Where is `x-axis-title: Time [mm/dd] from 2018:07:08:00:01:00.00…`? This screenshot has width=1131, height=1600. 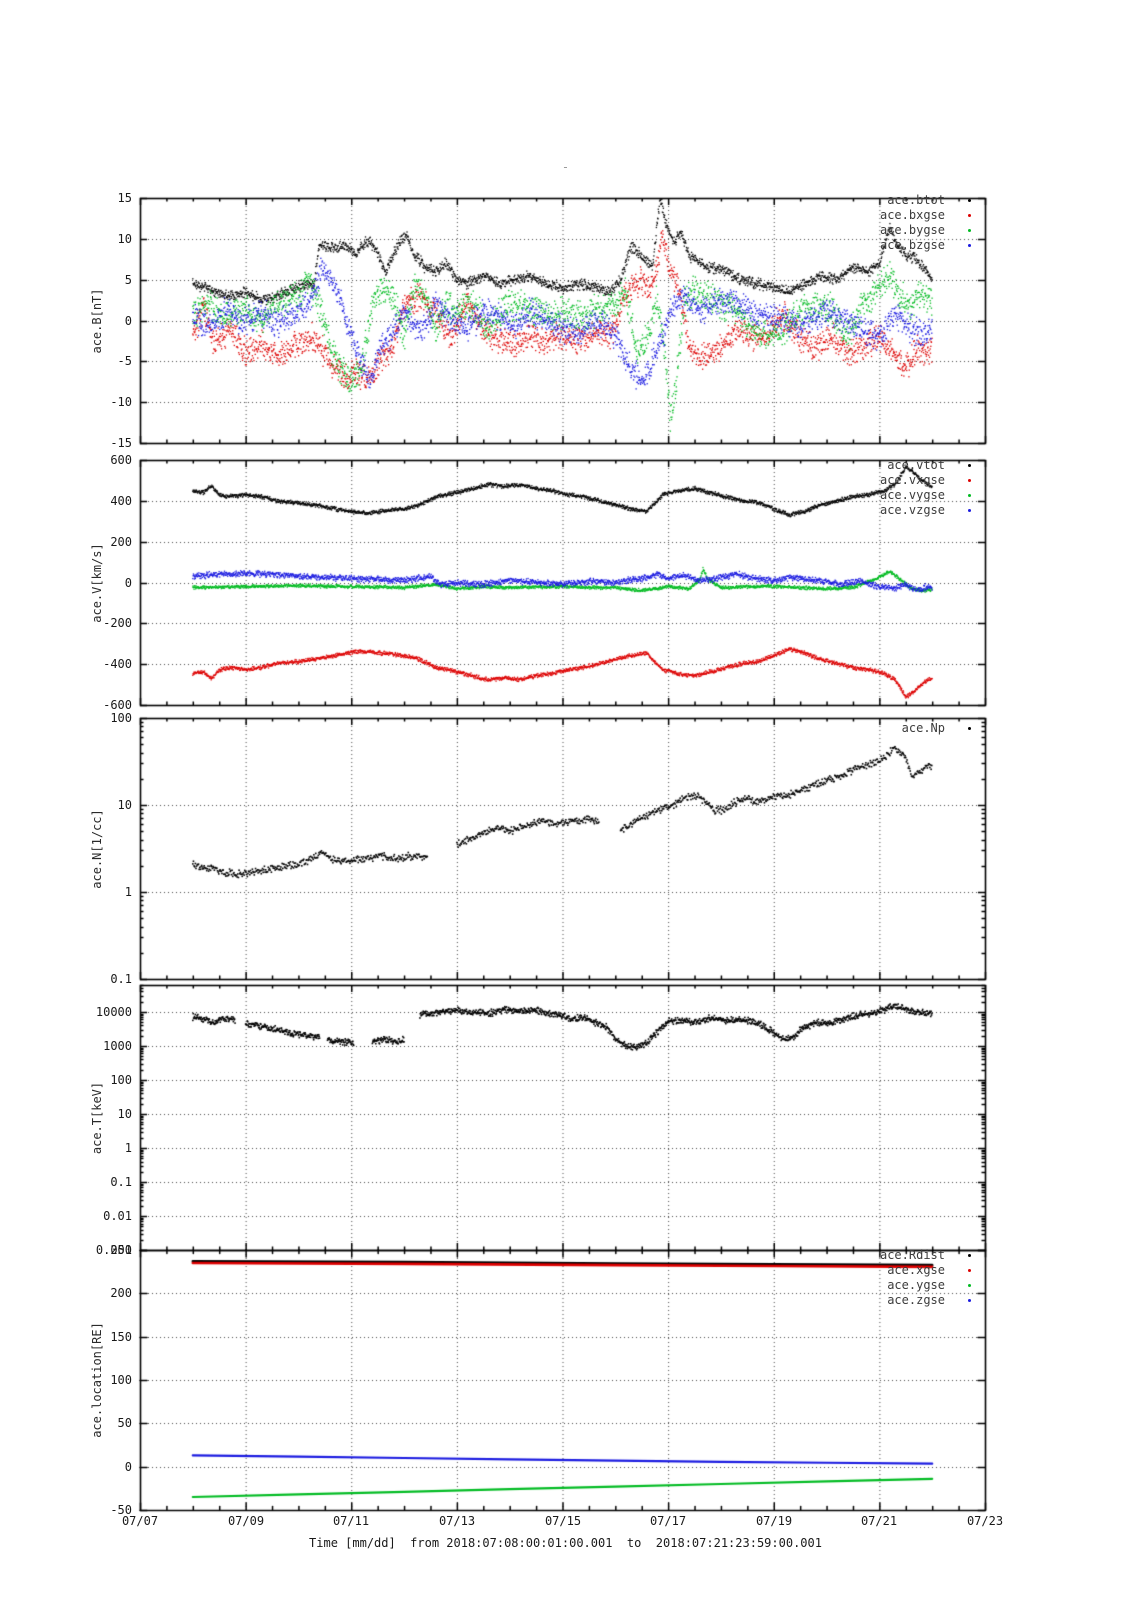 x-axis-title: Time [mm/dd] from 2018:07:08:00:01:00.00… is located at coordinates (565, 1543).